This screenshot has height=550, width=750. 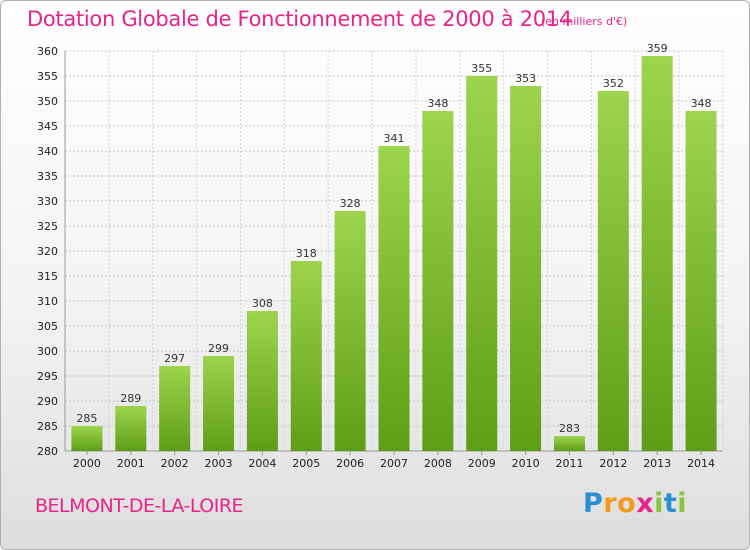 I want to click on y-tick-label: 295, so click(x=47, y=376).